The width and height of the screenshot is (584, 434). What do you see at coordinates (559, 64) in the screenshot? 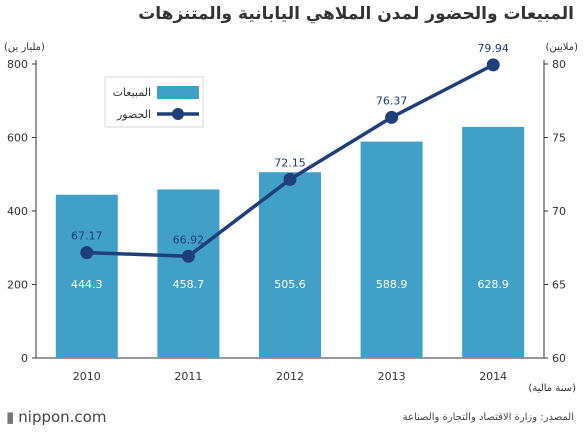
I see `right-tick-label: 80` at bounding box center [559, 64].